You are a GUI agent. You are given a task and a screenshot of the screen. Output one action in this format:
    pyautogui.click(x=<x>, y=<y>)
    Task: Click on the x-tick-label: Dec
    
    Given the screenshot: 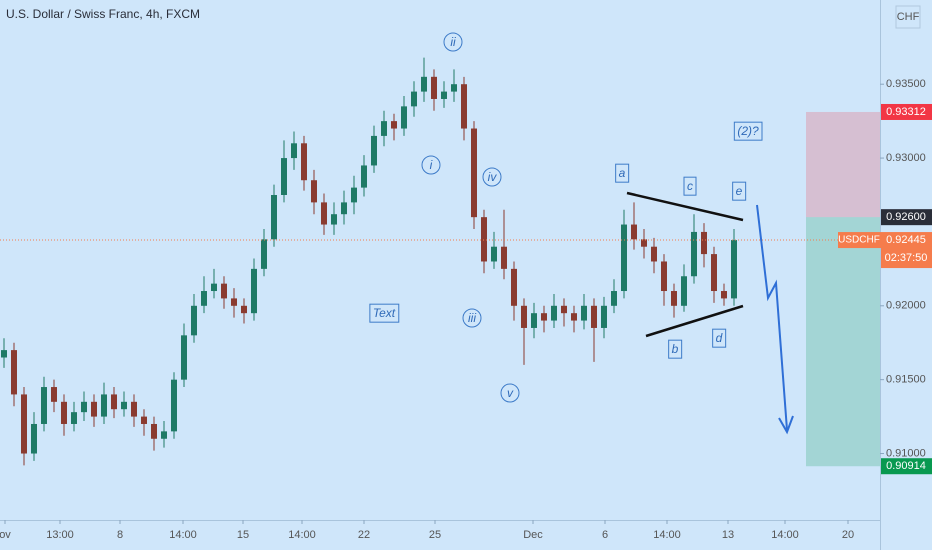 What is the action you would take?
    pyautogui.click(x=533, y=535)
    